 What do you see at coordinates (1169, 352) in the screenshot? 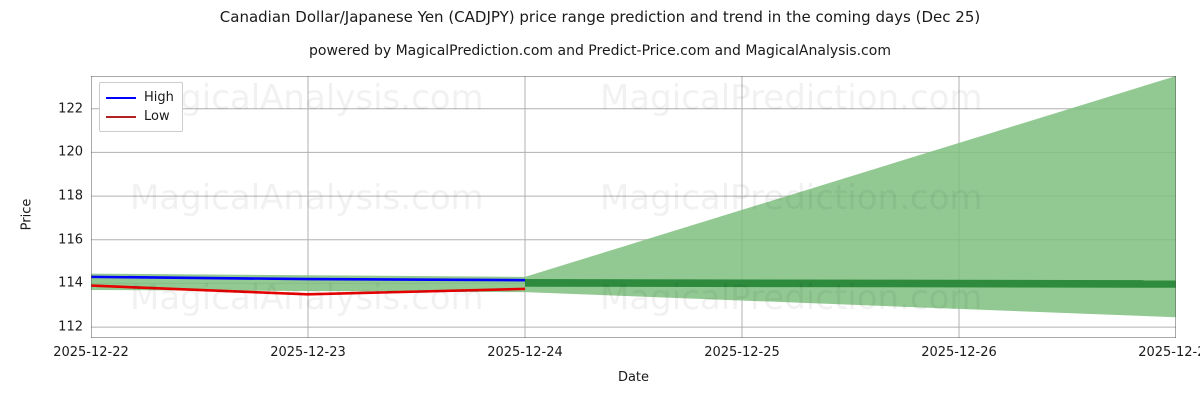
I see `x-tick-label: 2025-12-27` at bounding box center [1169, 352].